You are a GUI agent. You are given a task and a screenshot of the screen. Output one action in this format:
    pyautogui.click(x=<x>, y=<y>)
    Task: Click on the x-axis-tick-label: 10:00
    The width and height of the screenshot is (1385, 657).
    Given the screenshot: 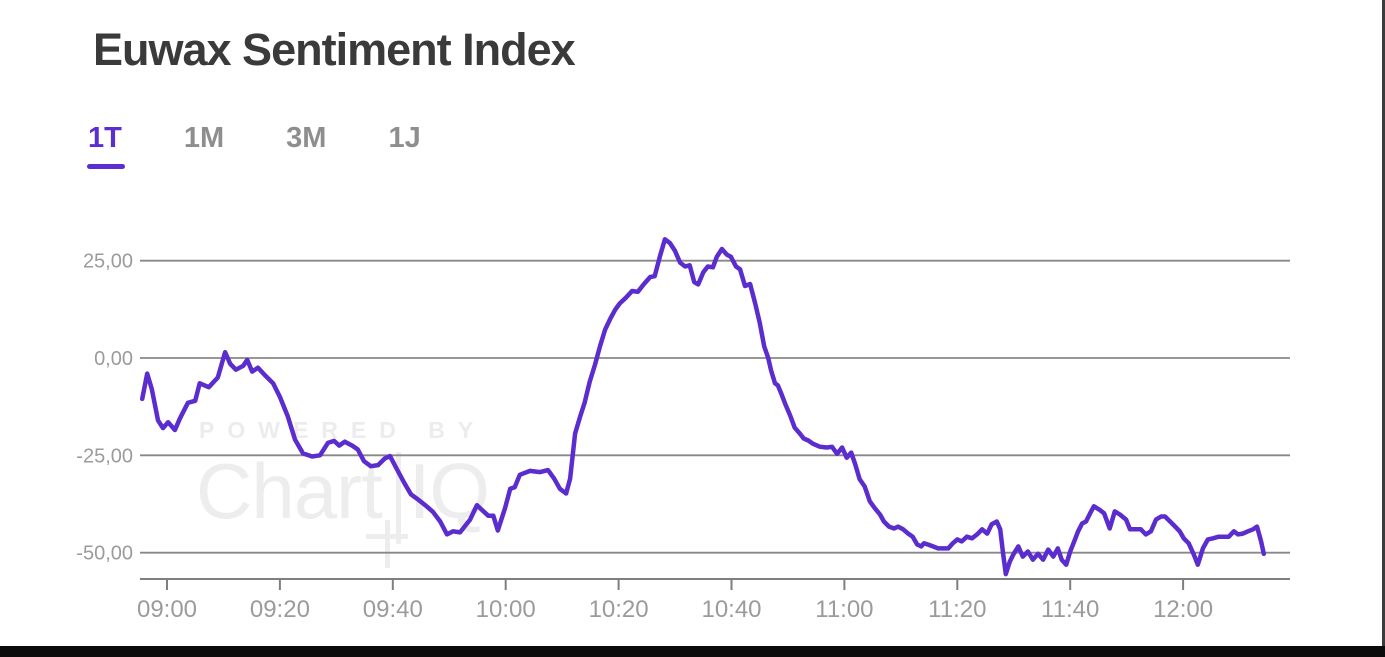 What is the action you would take?
    pyautogui.click(x=506, y=609)
    